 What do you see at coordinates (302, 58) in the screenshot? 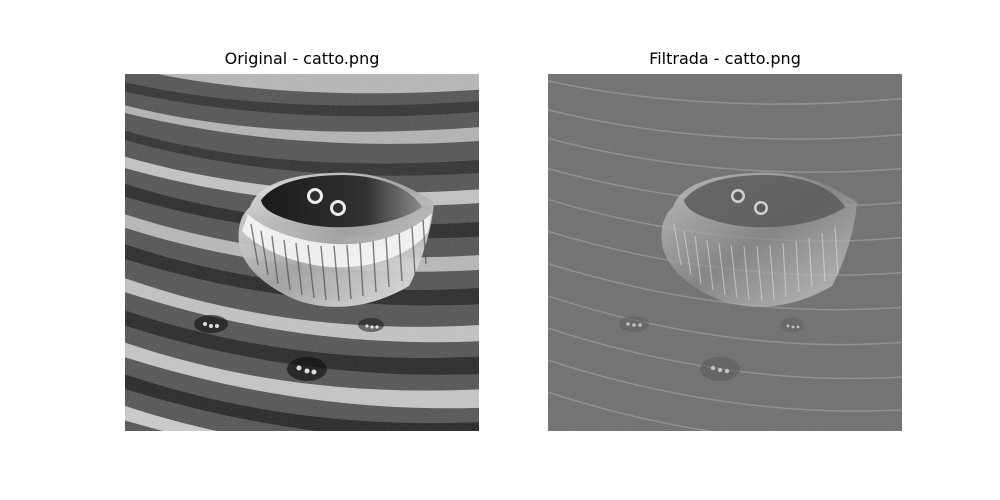
I see `original-title: Original - catto.png` at bounding box center [302, 58].